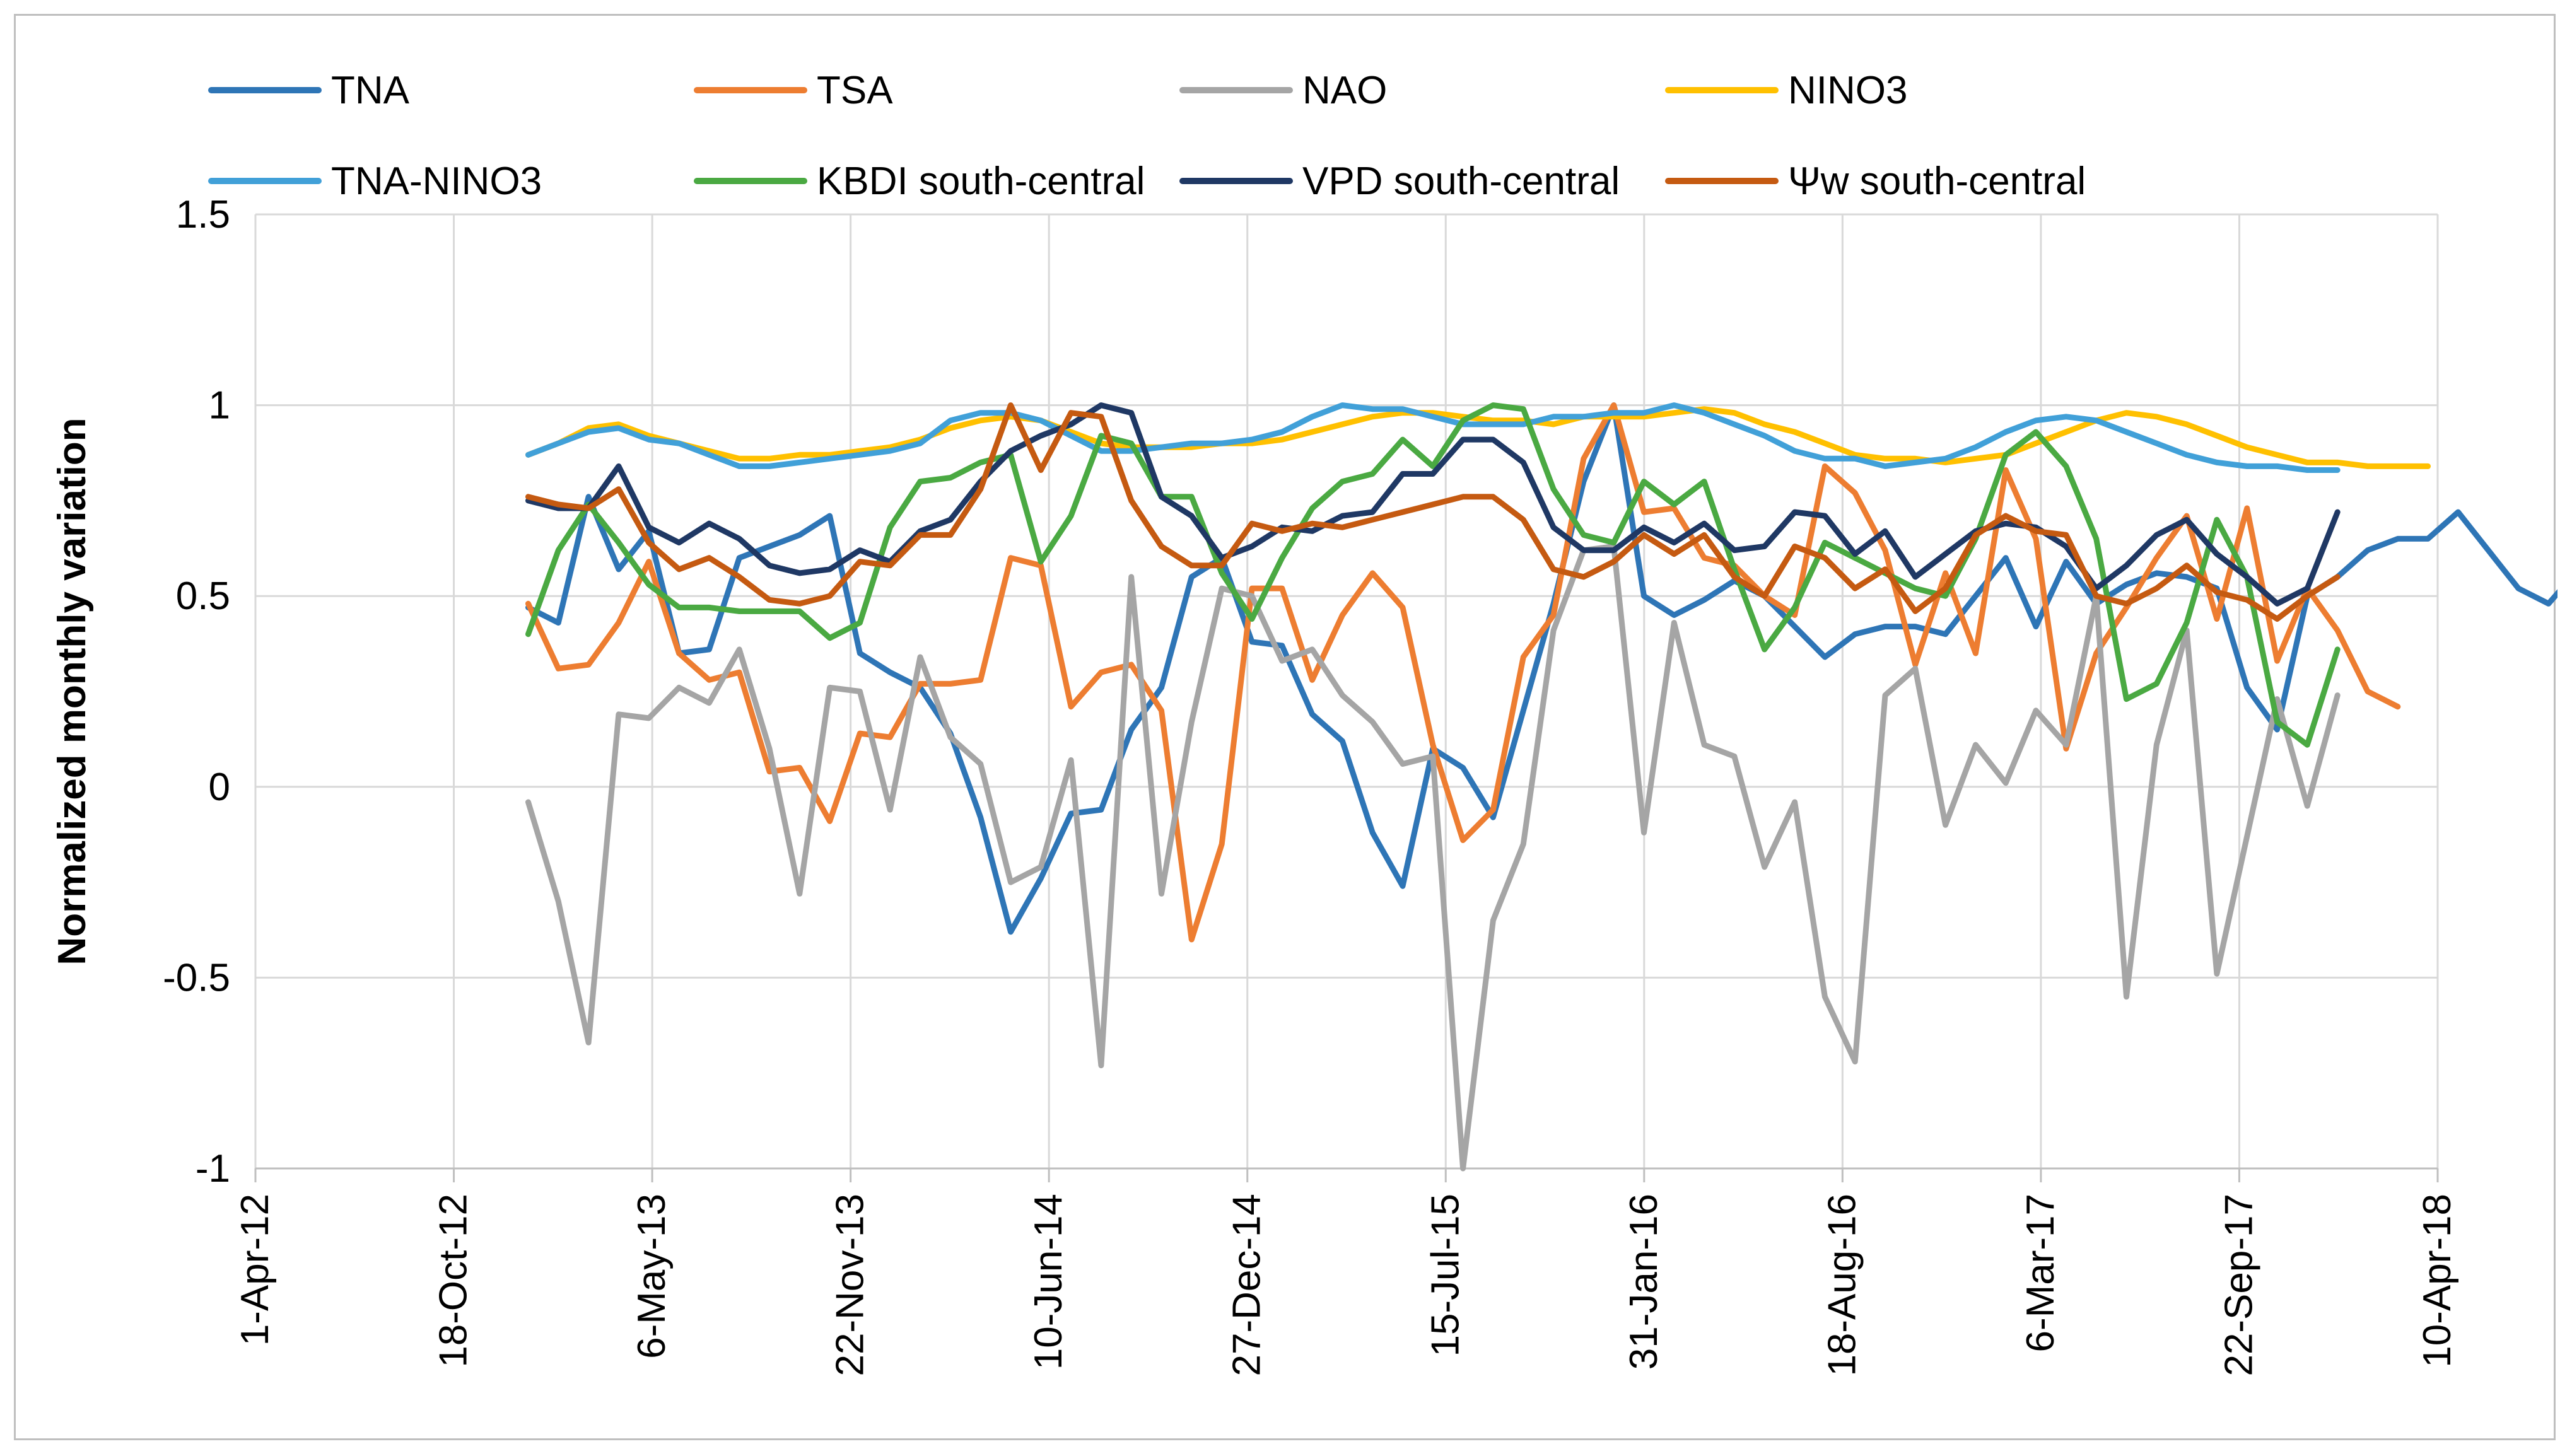  Describe the element at coordinates (1048, 1282) in the screenshot. I see `x-tick-label: 10-Jun-14` at that location.